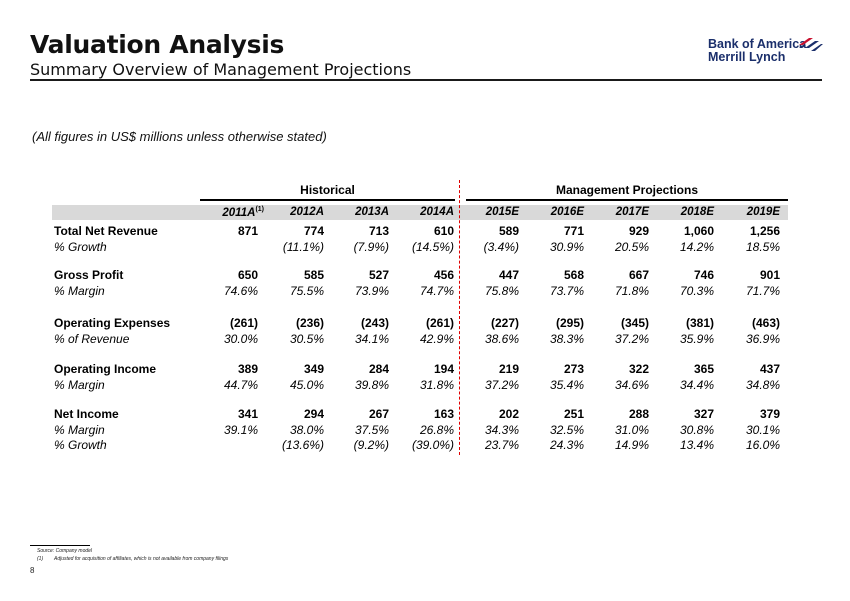 The height and width of the screenshot is (601, 850). Describe the element at coordinates (65, 551) in the screenshot. I see `source-note: Source: Company model` at that location.